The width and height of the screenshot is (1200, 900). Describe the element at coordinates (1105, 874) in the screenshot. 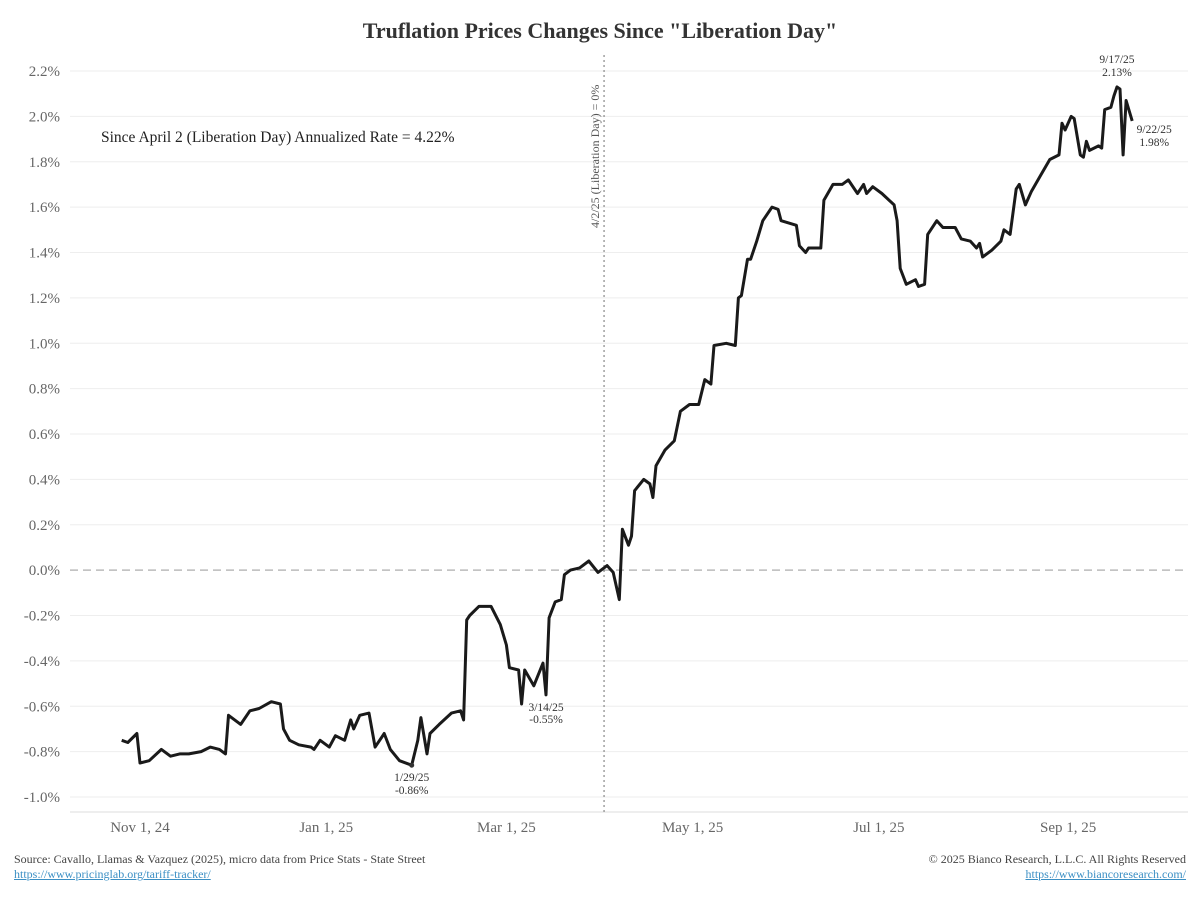

I see `copyright-link: https://www.biancoresearch.com/` at that location.